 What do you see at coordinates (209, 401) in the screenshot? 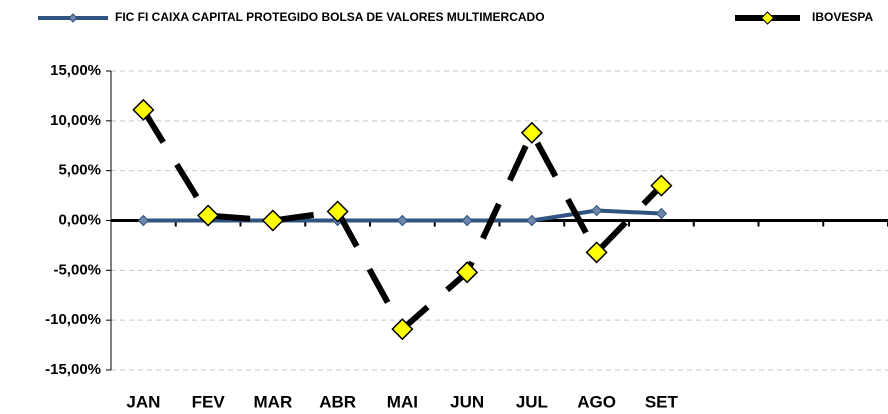
I see `x-tick-label: FEV` at bounding box center [209, 401].